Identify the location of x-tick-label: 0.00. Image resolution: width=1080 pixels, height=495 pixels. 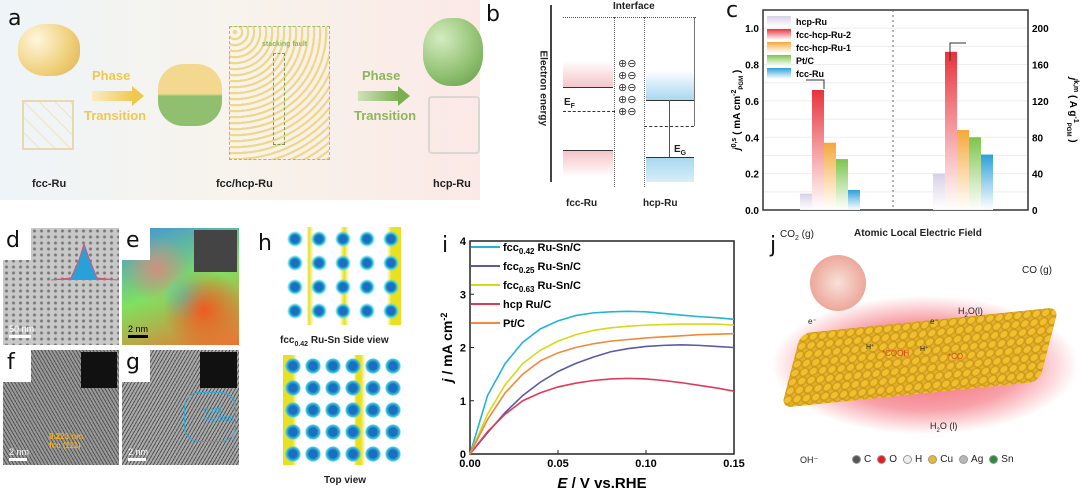
(469, 464).